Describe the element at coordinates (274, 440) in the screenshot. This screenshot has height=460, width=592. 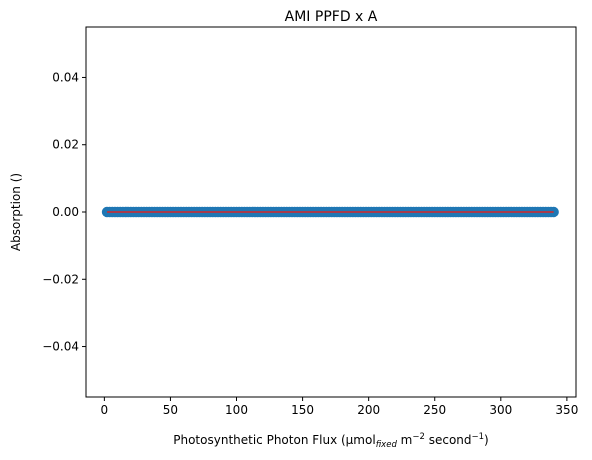
I see `x-axis-label-main: Photosynthetic Photon Flux (μmol` at that location.